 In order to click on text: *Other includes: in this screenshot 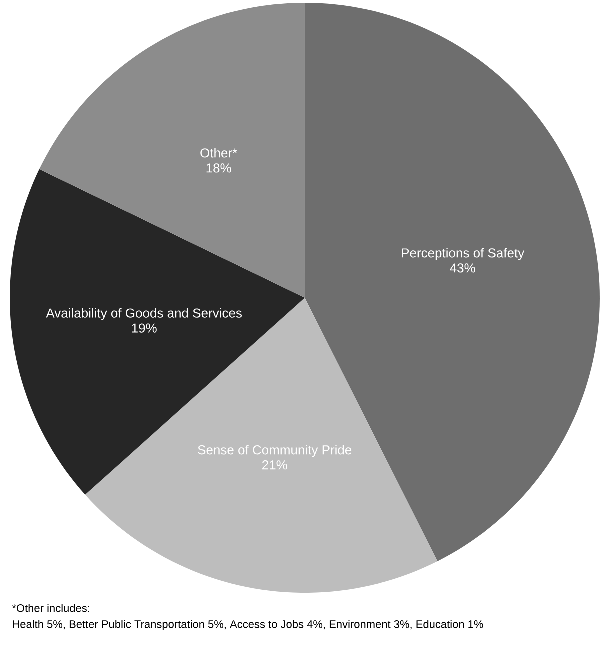, I will do `click(51, 608)`.